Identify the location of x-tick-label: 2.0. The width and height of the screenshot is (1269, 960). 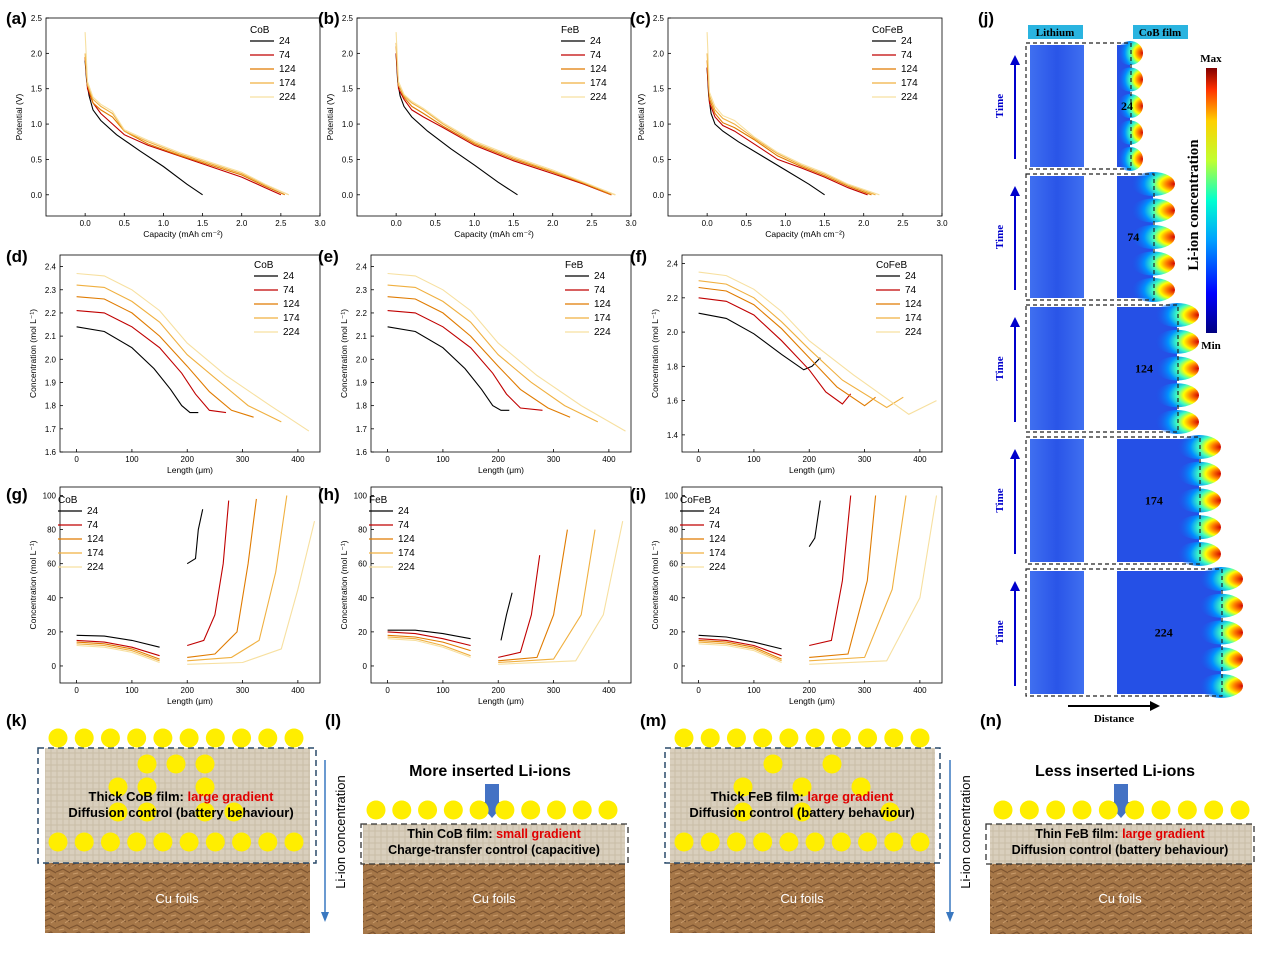
(242, 223).